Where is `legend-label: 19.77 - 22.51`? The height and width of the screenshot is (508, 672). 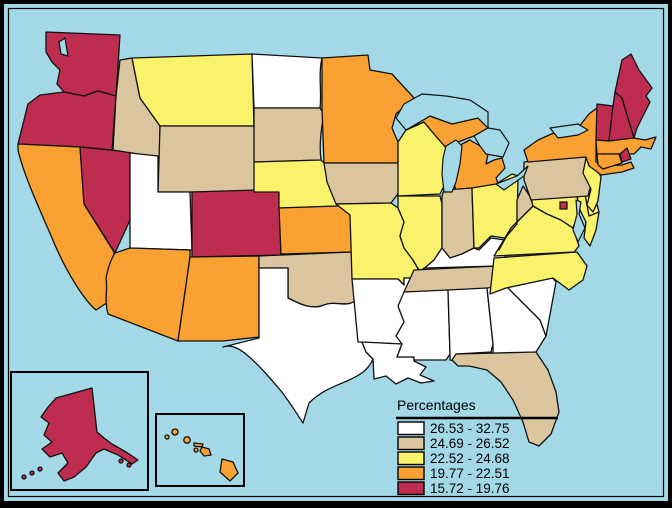 legend-label: 19.77 - 22.51 is located at coordinates (470, 473).